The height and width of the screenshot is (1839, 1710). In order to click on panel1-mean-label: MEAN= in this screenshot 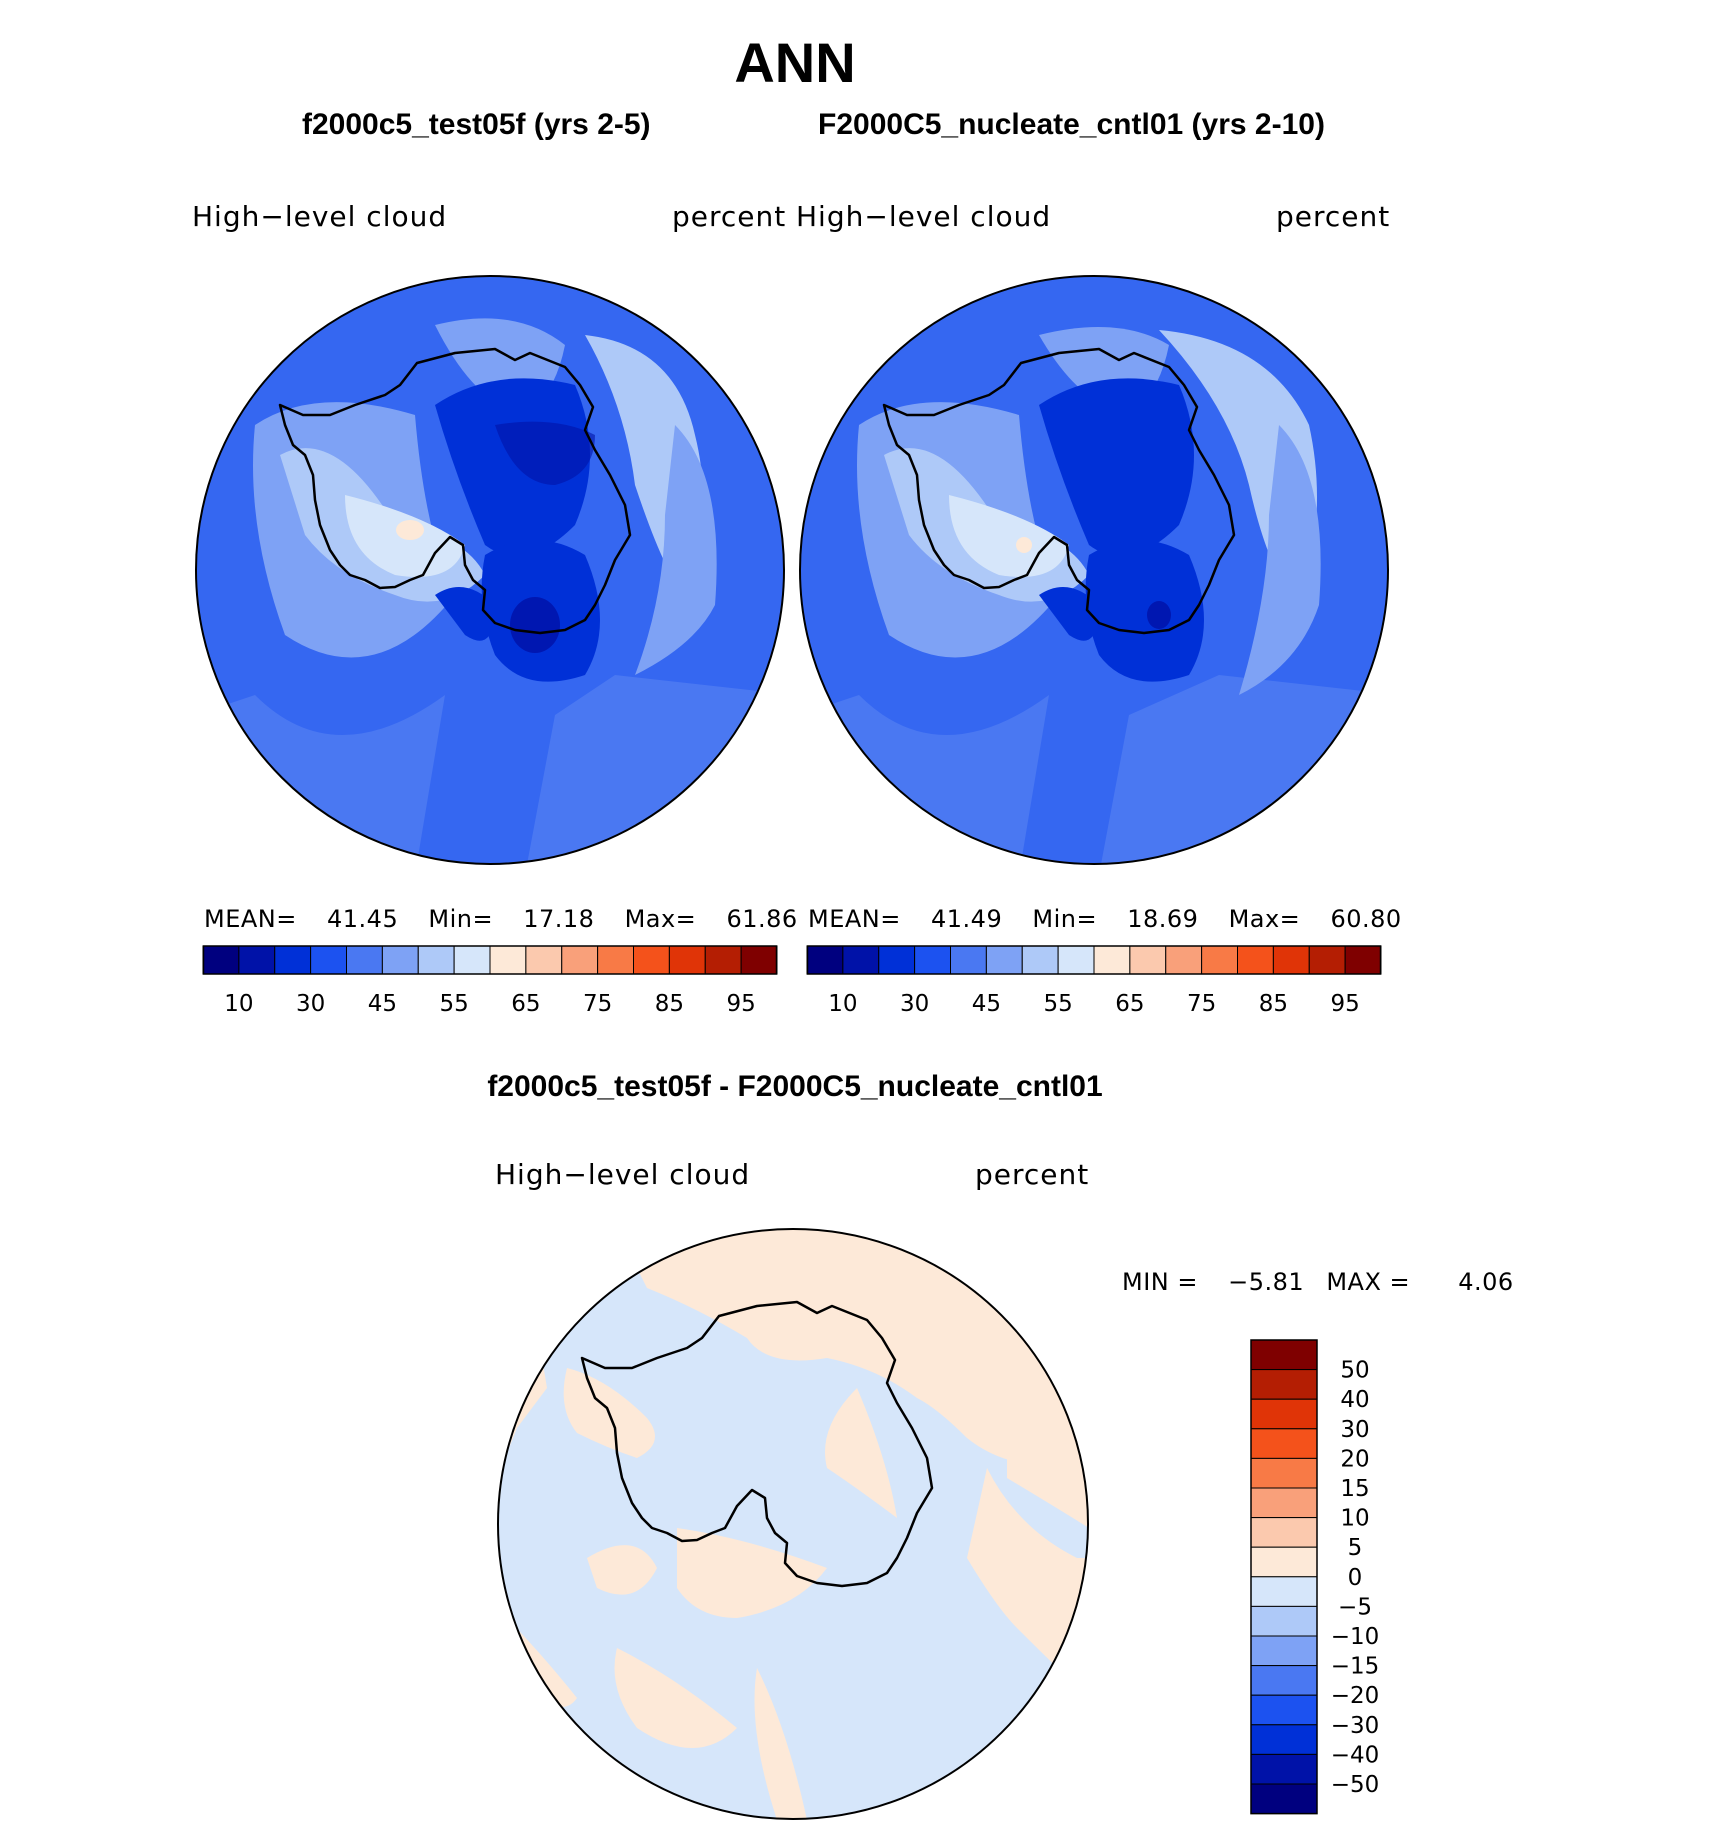, I will do `click(250, 919)`.